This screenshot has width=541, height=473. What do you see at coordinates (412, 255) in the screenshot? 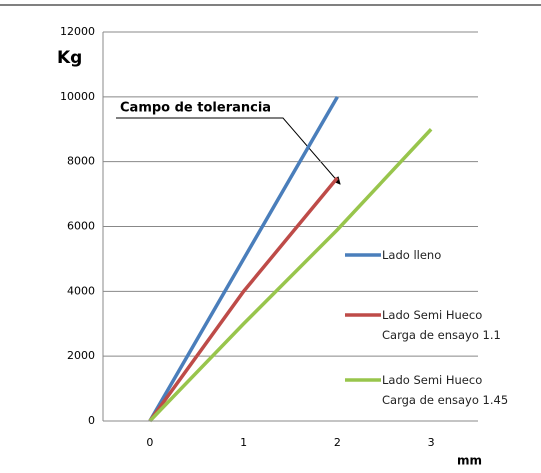
I see `legend-label: Lado lleno` at bounding box center [412, 255].